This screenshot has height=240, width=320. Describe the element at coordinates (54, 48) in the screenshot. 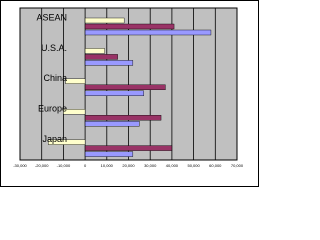

I see `y-tick-label: U.S.A.` at that location.